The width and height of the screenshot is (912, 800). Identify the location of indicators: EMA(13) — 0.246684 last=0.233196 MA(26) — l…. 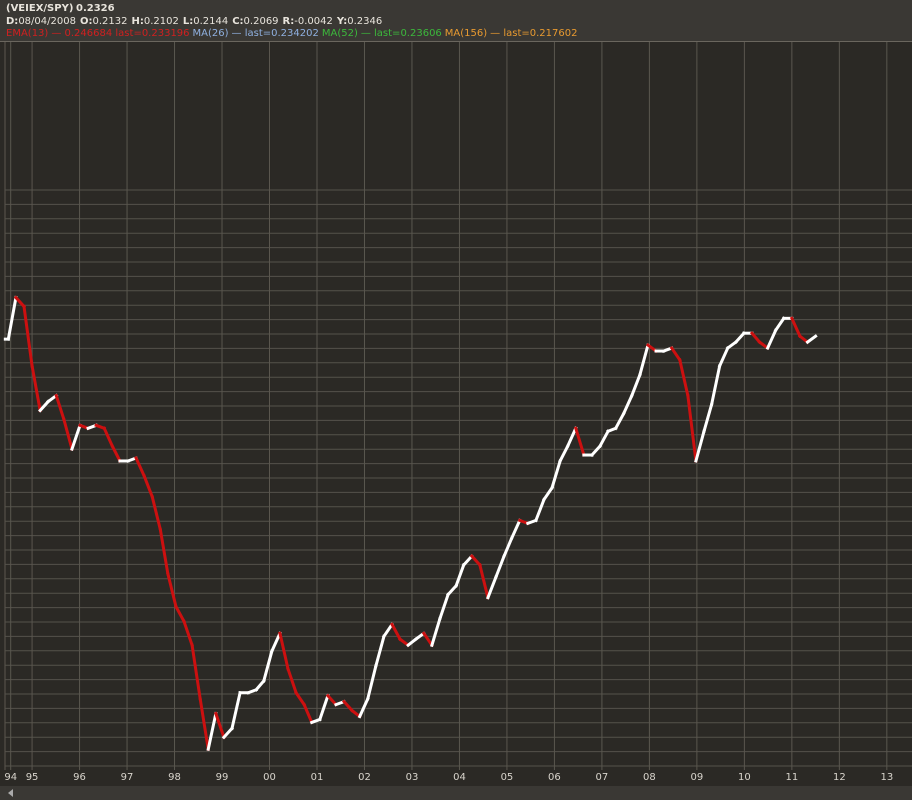
(291, 33).